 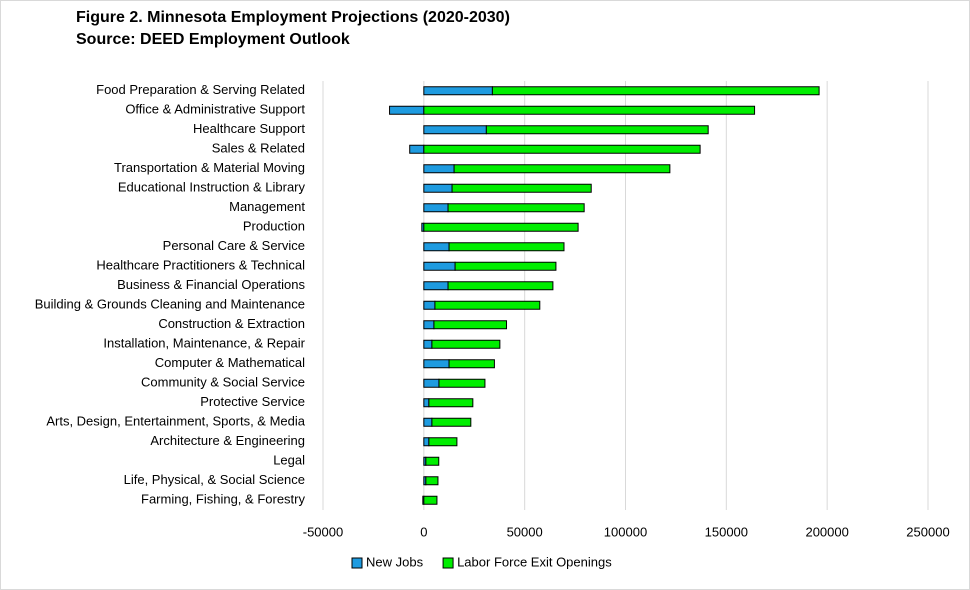 I want to click on y-tick-label: Personal Care & Service, so click(x=234, y=245).